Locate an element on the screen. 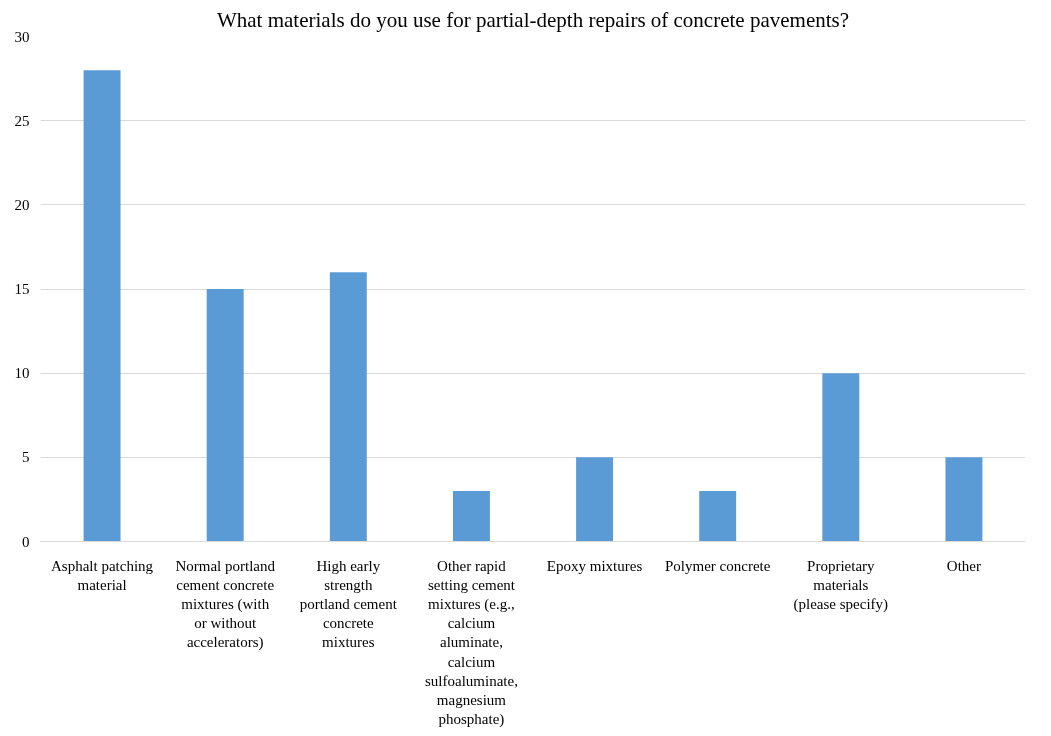  y-tick-label: 15 is located at coordinates (22, 289).